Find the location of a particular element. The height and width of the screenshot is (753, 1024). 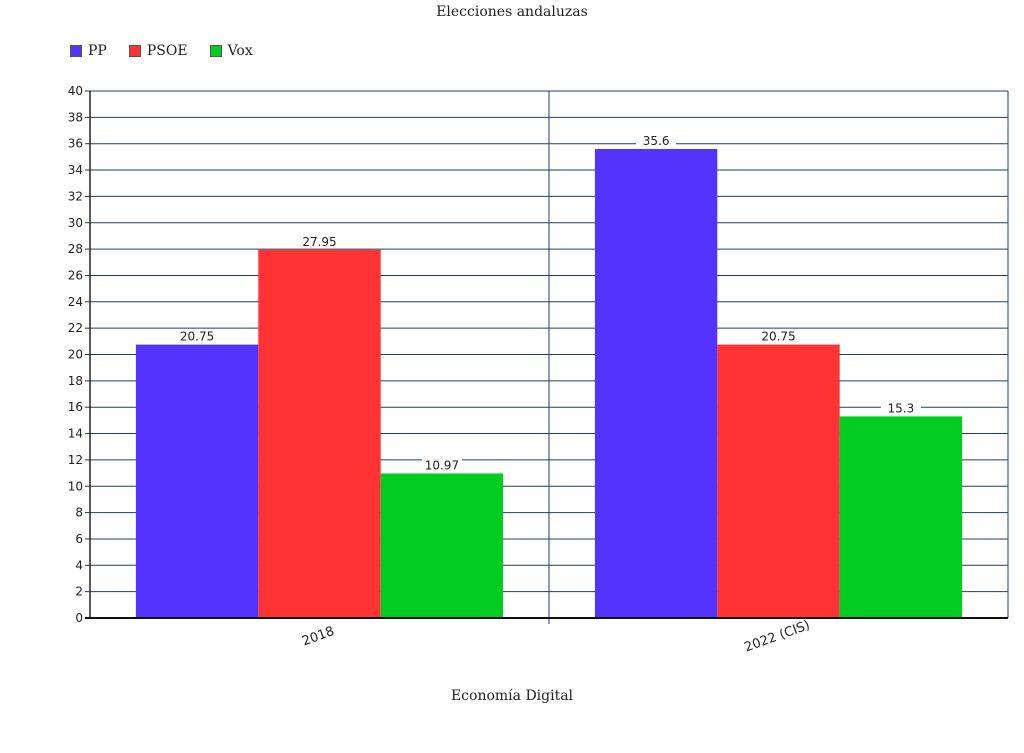

y-tick-label: 32 is located at coordinates (75, 196).